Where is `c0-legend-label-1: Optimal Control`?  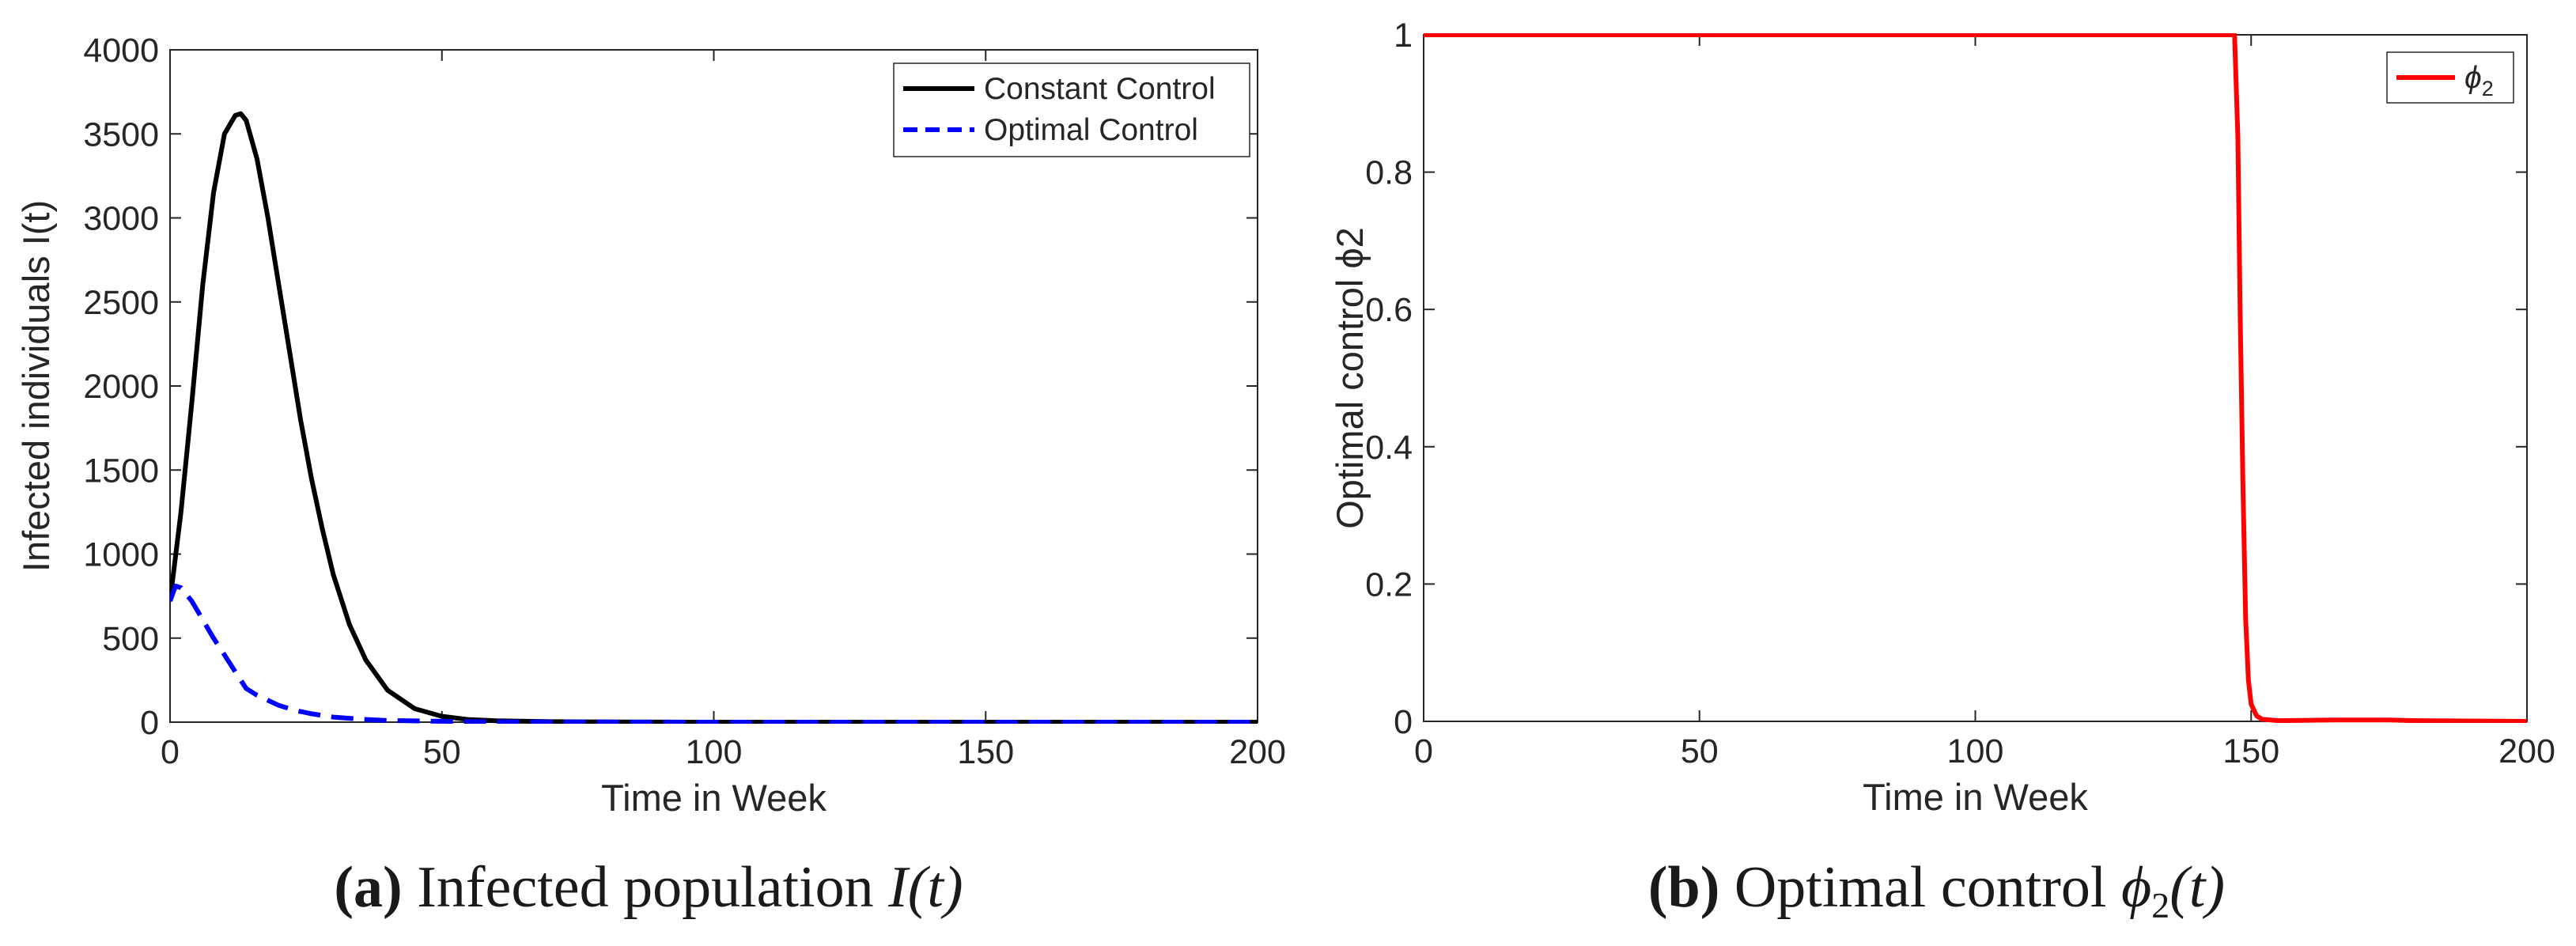 c0-legend-label-1: Optimal Control is located at coordinates (1091, 130).